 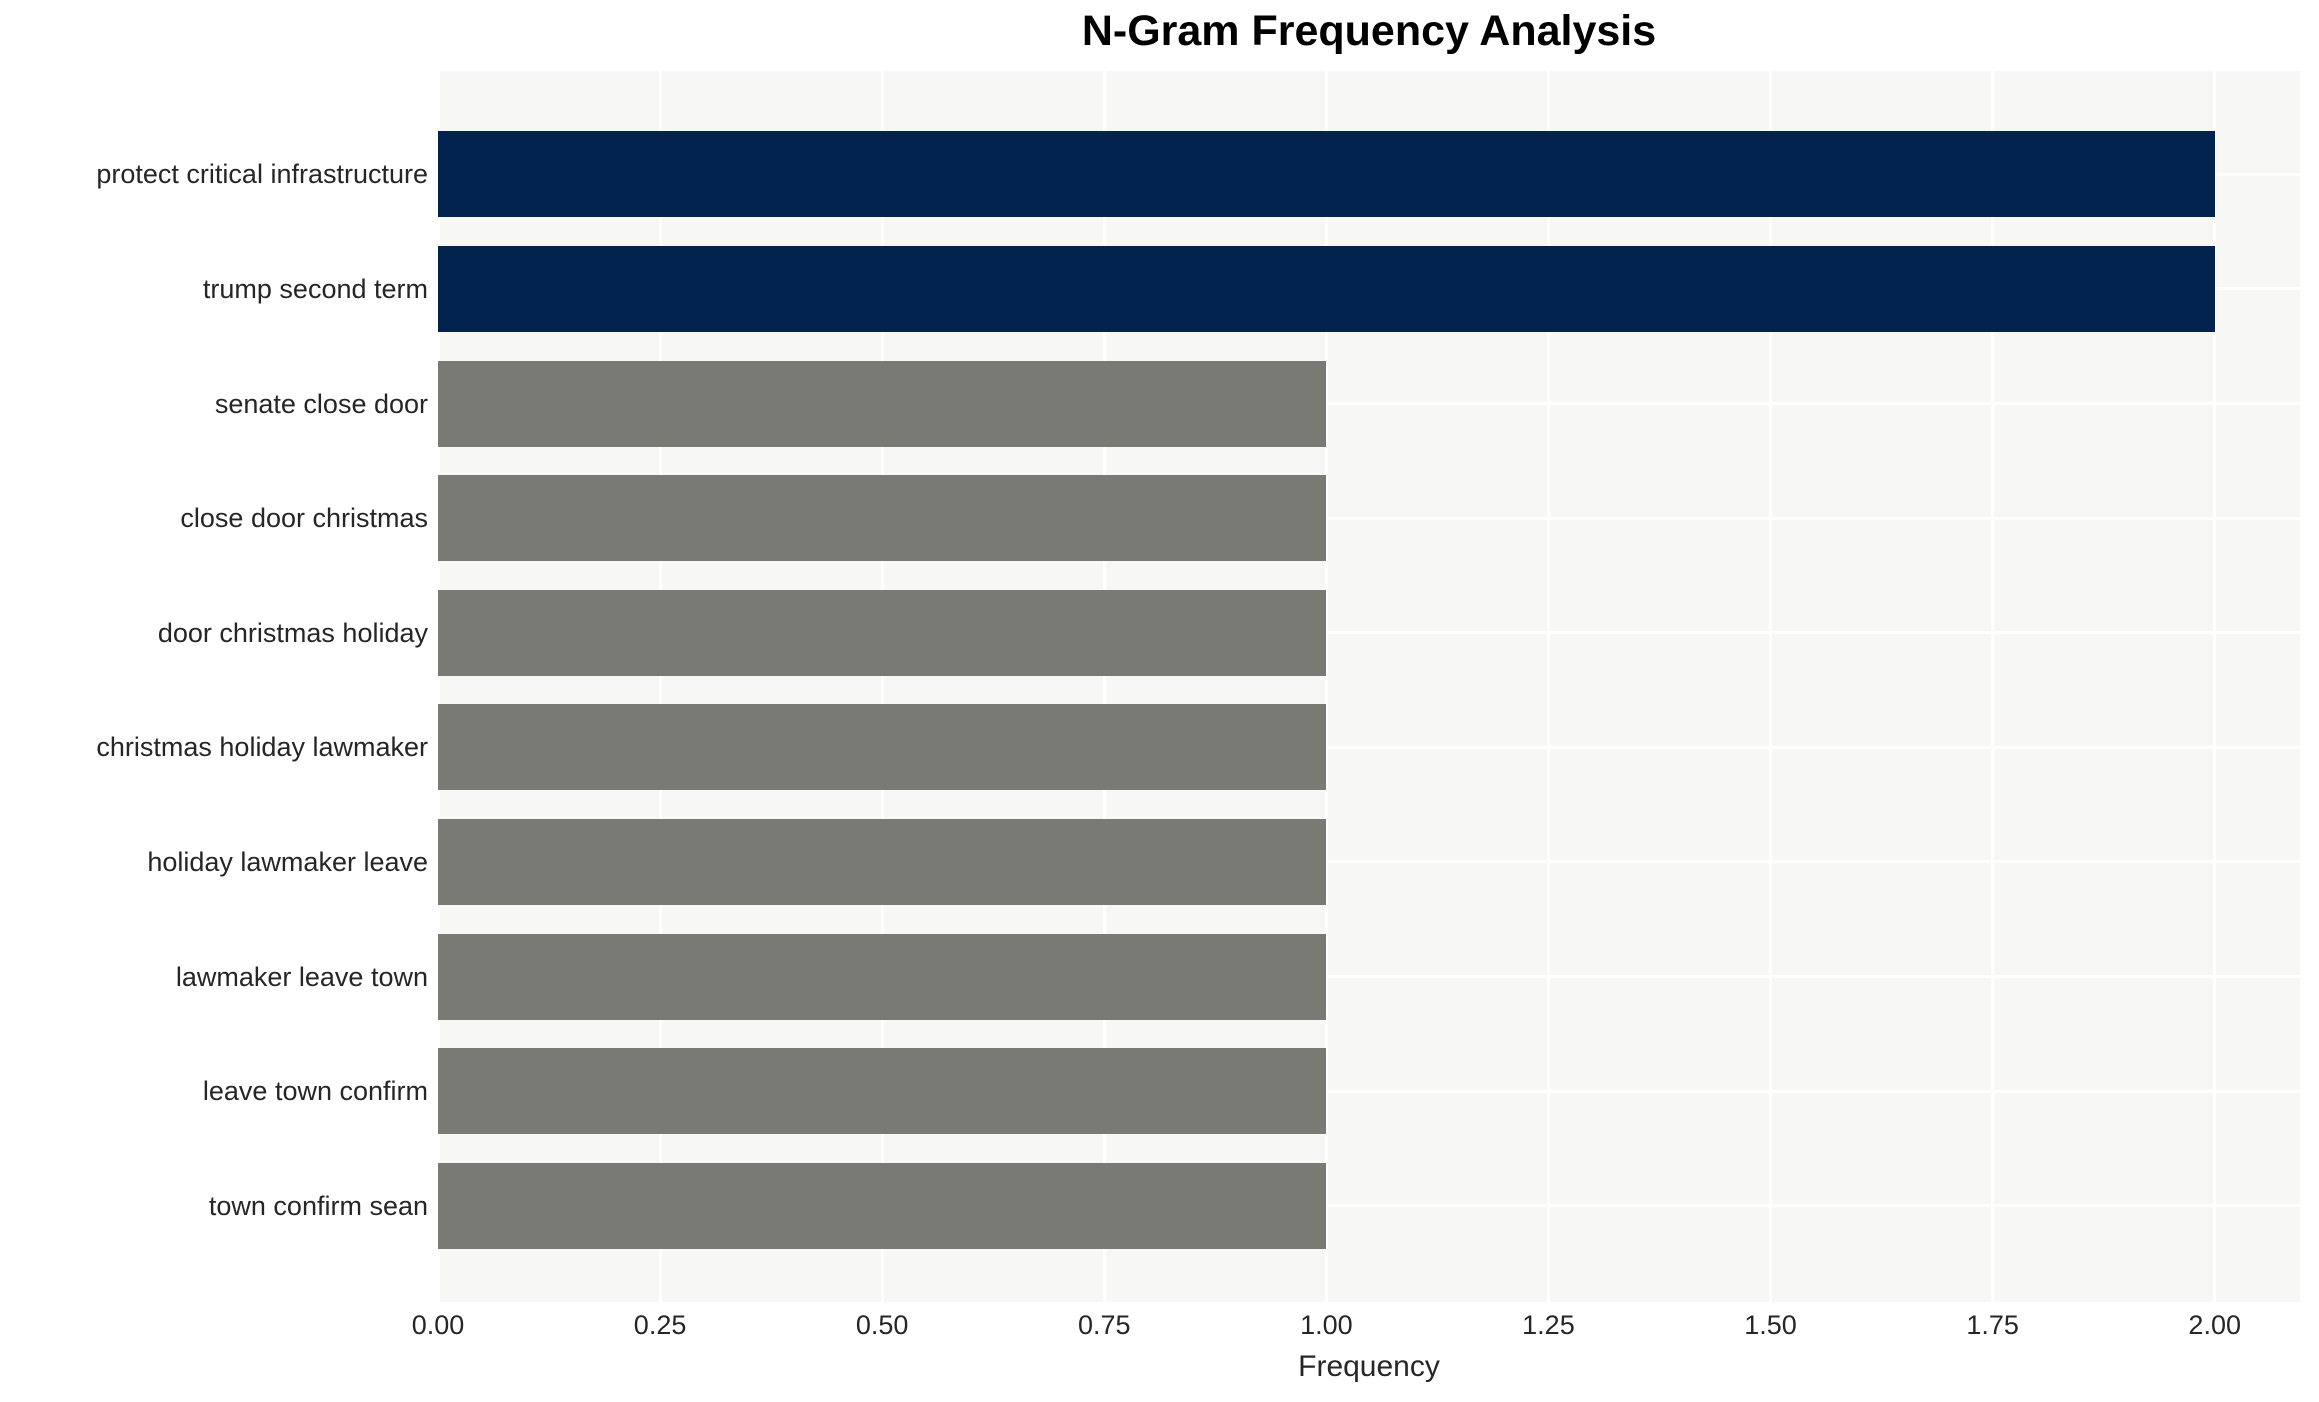 What do you see at coordinates (882, 686) in the screenshot?
I see `x-gridline-0.50` at bounding box center [882, 686].